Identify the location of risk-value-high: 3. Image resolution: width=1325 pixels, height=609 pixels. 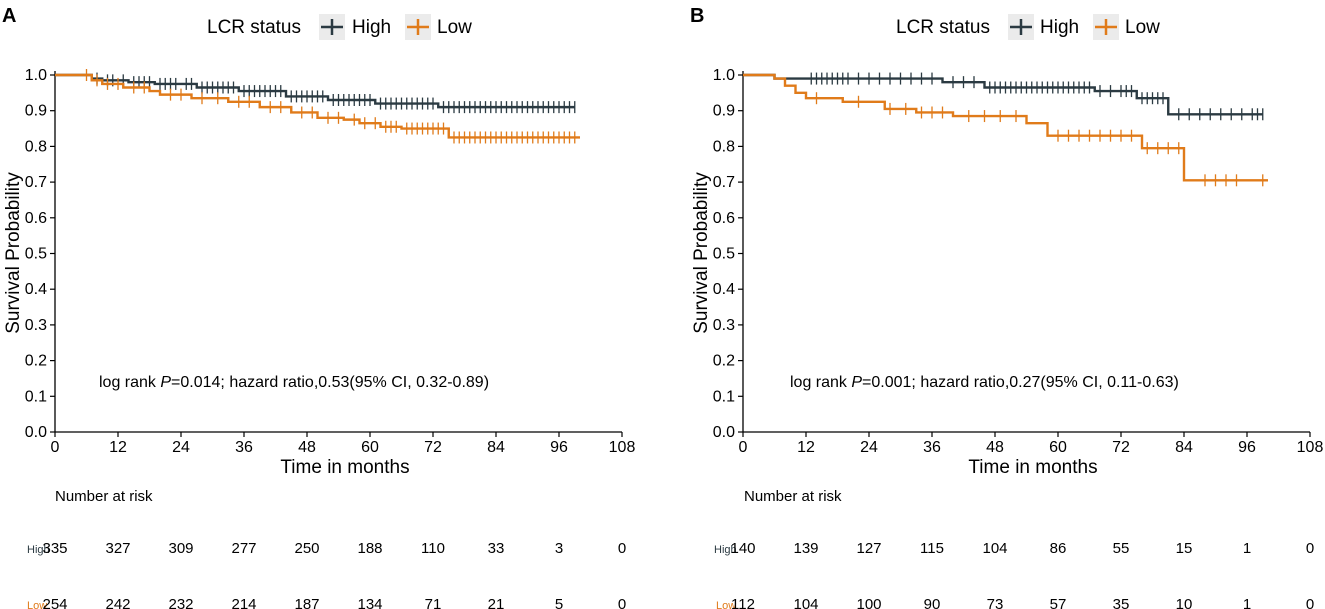
(559, 548).